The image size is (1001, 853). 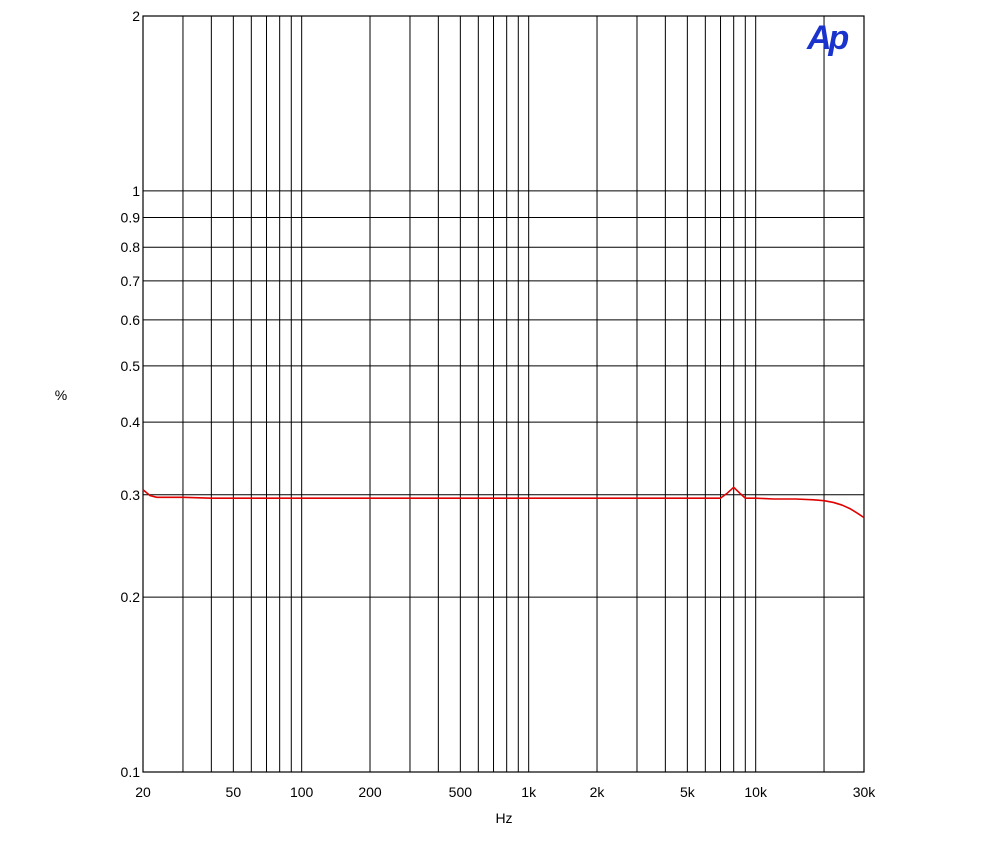 I want to click on x-tick-label: 10k, so click(x=756, y=792).